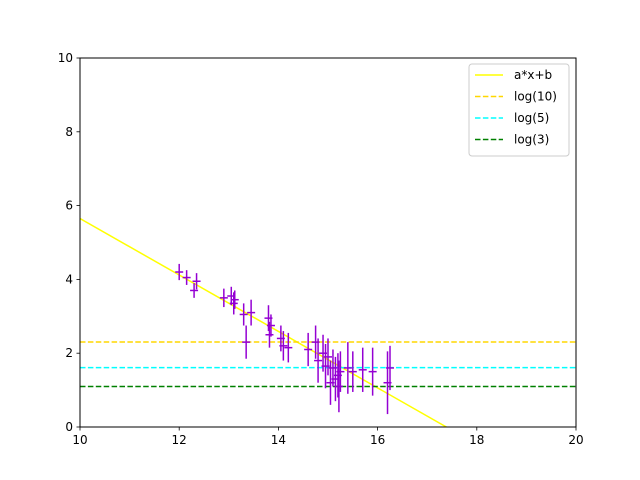 Image resolution: width=640 pixels, height=480 pixels. Describe the element at coordinates (69, 279) in the screenshot. I see `y-tick-label-2: 4` at that location.